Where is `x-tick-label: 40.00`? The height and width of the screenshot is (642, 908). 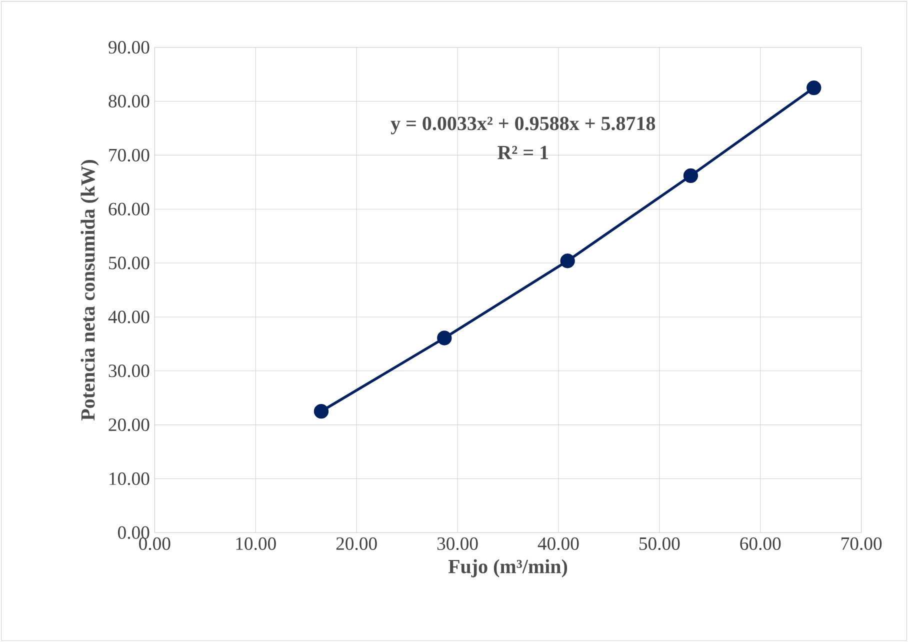 x-tick-label: 40.00 is located at coordinates (558, 543).